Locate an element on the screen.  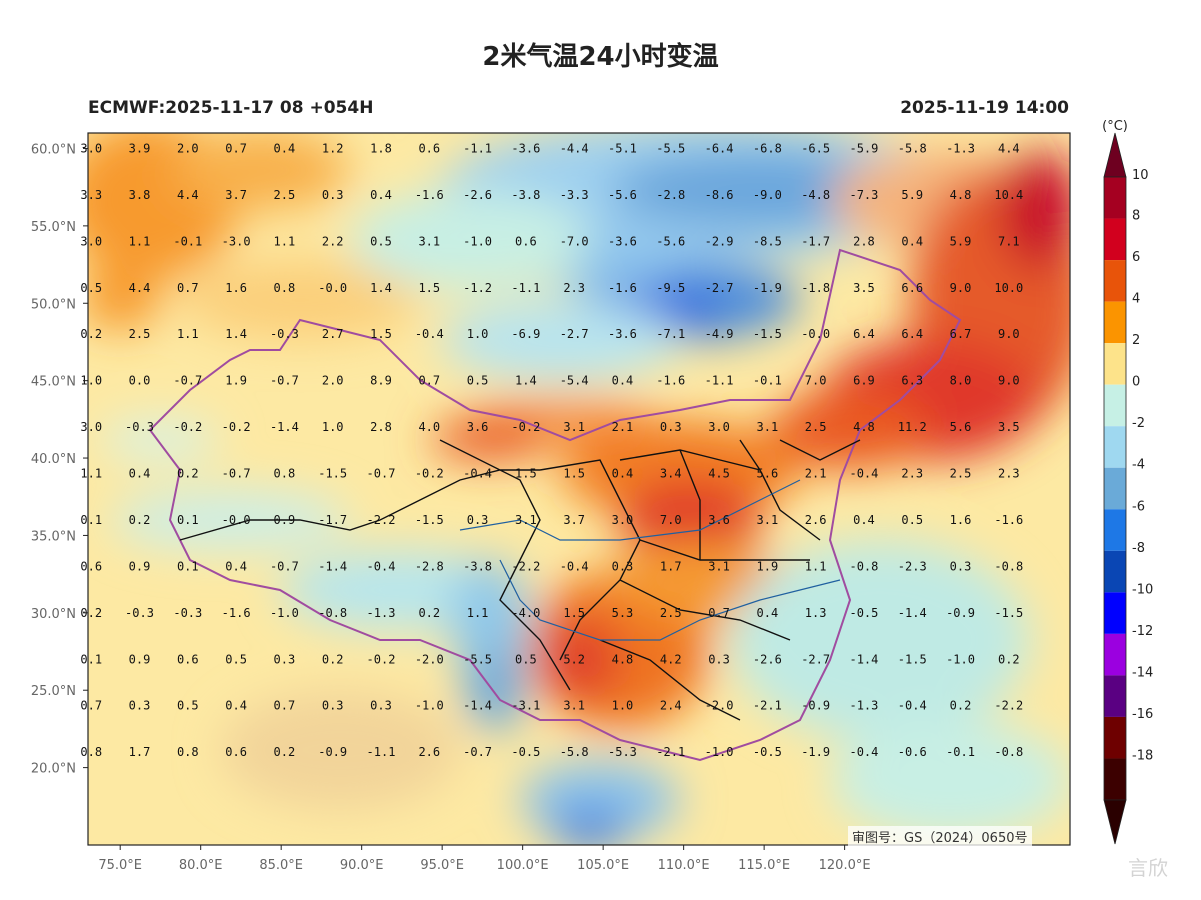
legend-tick-label: -8 is located at coordinates (1138, 548).